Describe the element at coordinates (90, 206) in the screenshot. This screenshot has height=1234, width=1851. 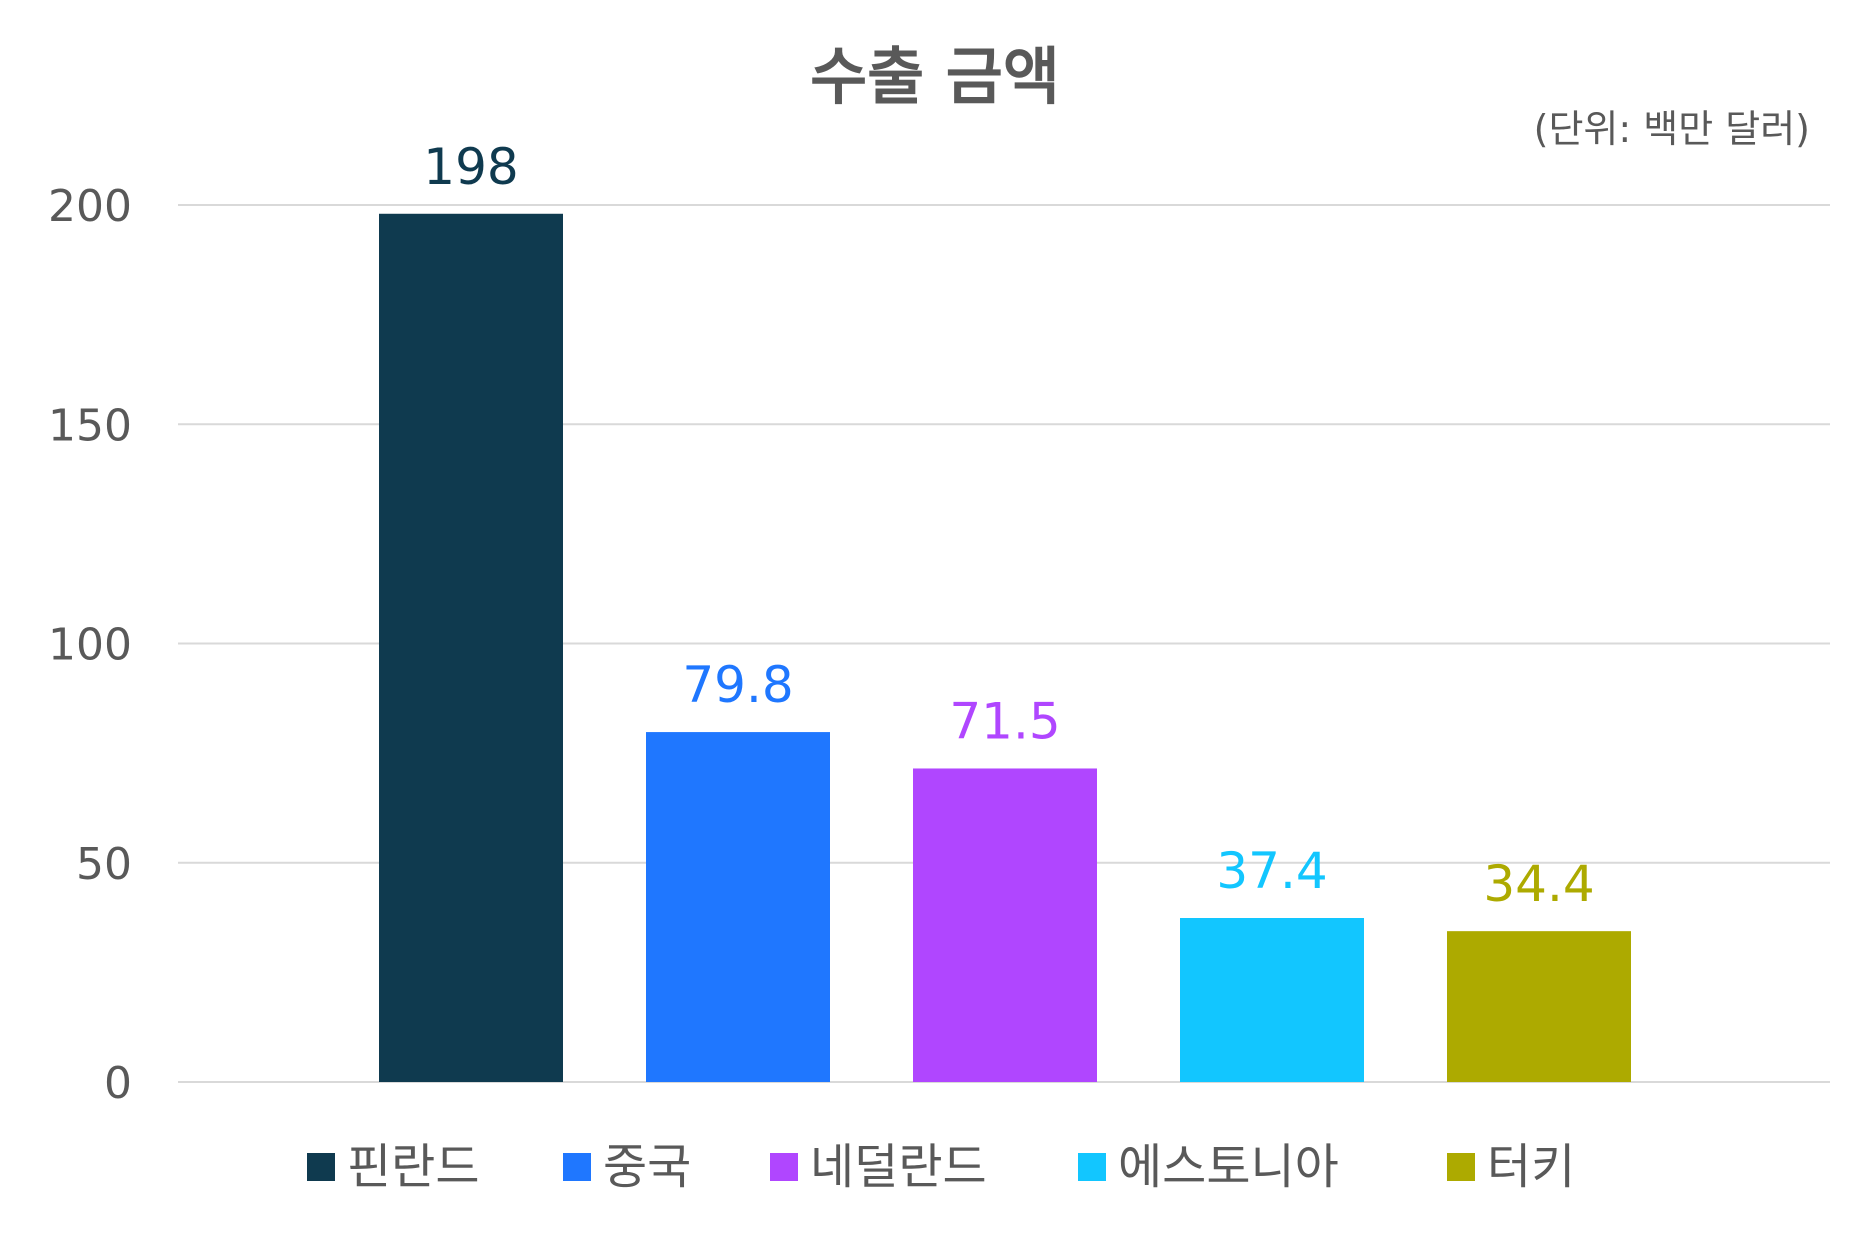
I see `y-tick-label: 200` at that location.